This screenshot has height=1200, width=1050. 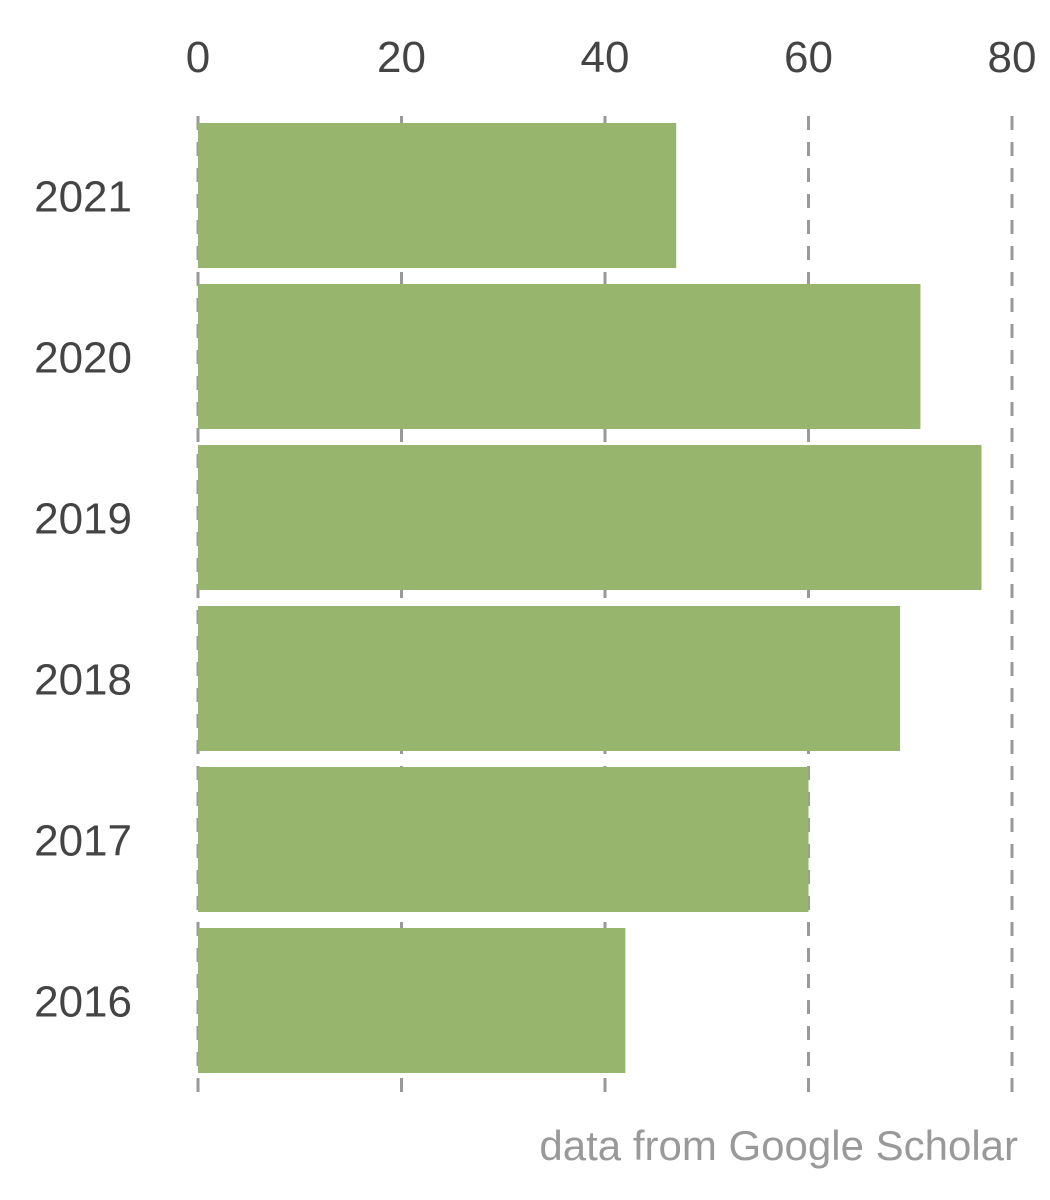 What do you see at coordinates (605, 57) in the screenshot?
I see `x-tick-label-40: 40` at bounding box center [605, 57].